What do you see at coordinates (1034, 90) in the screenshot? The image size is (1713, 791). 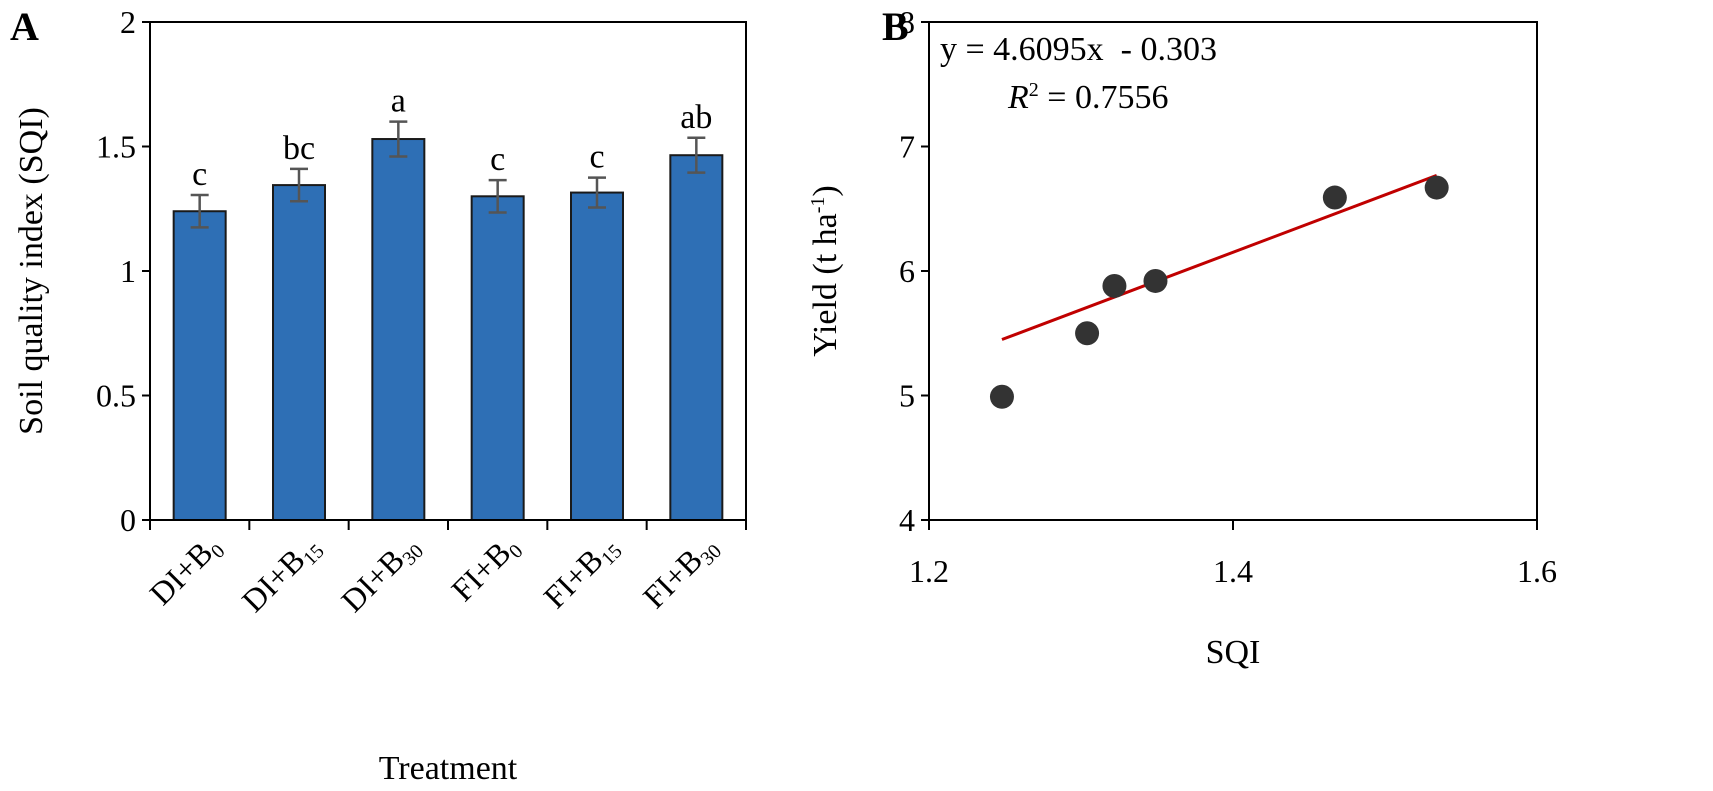 I see `r-squared-sup: 2` at bounding box center [1034, 90].